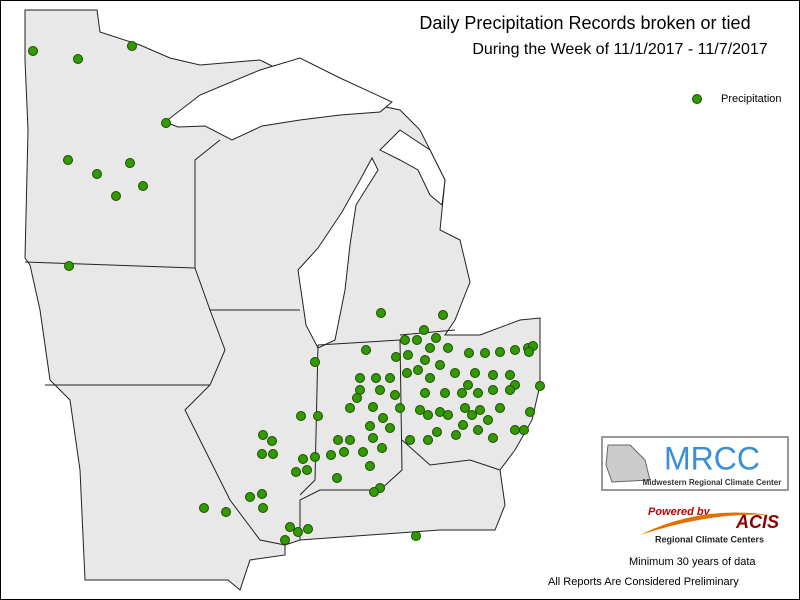 Image resolution: width=800 pixels, height=600 pixels. Describe the element at coordinates (705, 523) in the screenshot. I see `acis-swoosh` at that location.